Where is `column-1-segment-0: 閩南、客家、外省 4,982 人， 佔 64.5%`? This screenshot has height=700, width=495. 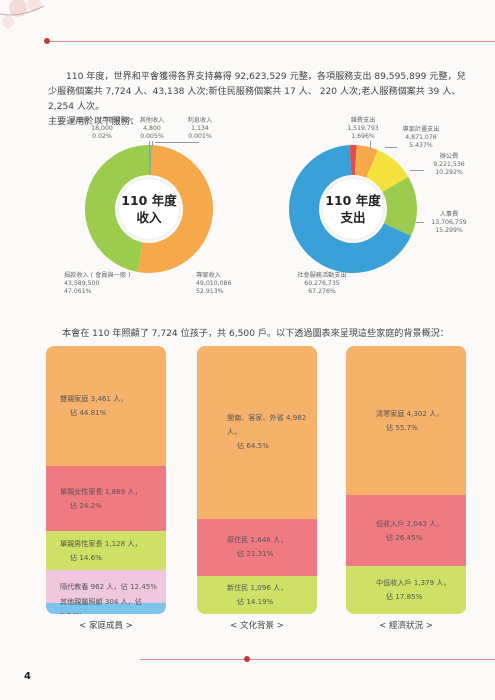
column-1-segment-0: 閩南、客家、外省 4,982 人， 佔 64.5% is located at coordinates (257, 432).